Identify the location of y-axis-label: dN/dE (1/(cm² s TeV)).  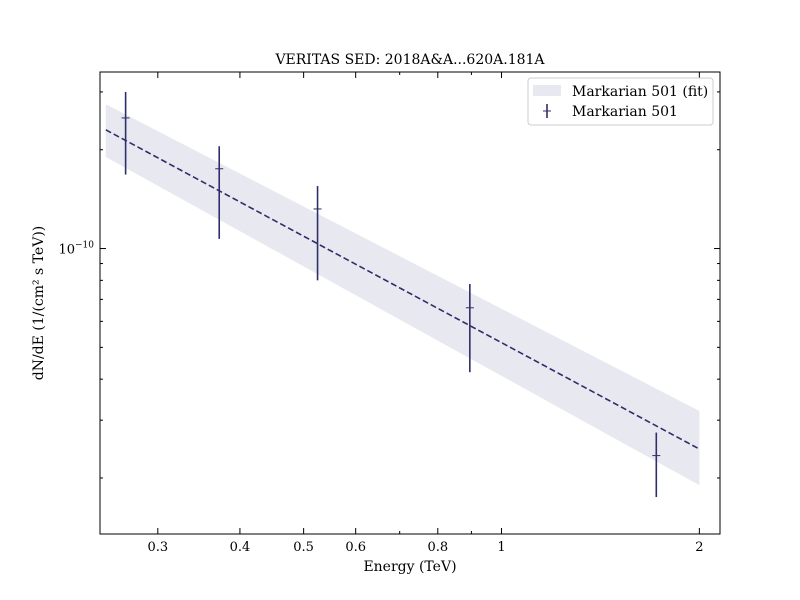
(39, 303).